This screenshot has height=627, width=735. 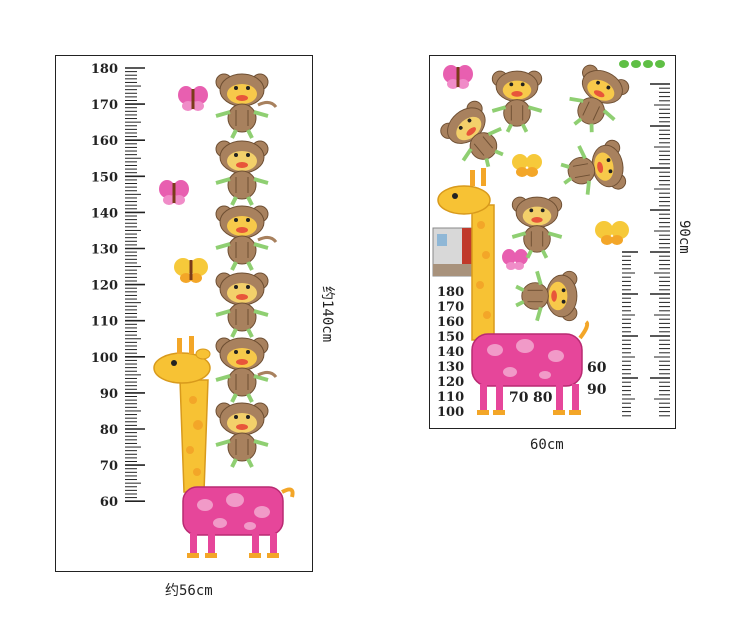 What do you see at coordinates (450, 292) in the screenshot?
I see `height-label-180: 180` at bounding box center [450, 292].